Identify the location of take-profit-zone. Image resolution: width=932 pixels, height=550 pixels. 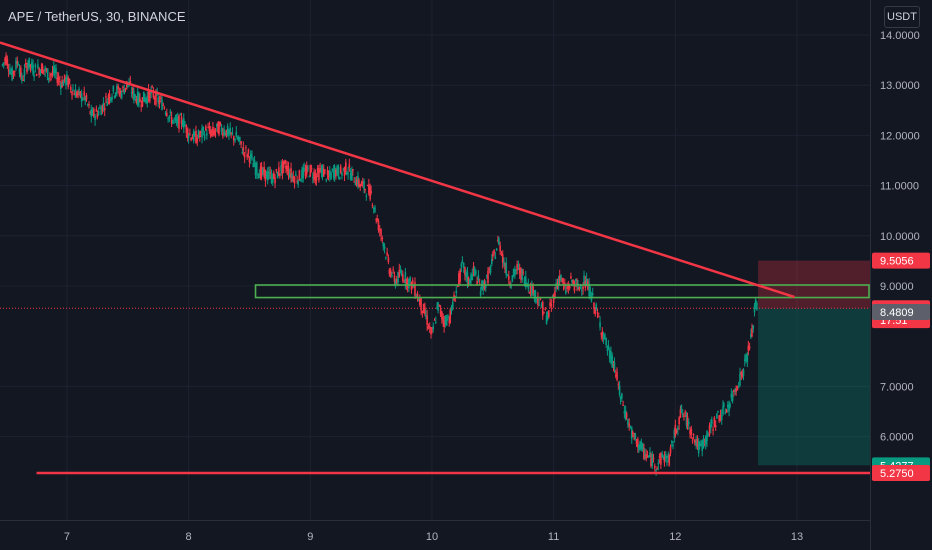
(814, 387).